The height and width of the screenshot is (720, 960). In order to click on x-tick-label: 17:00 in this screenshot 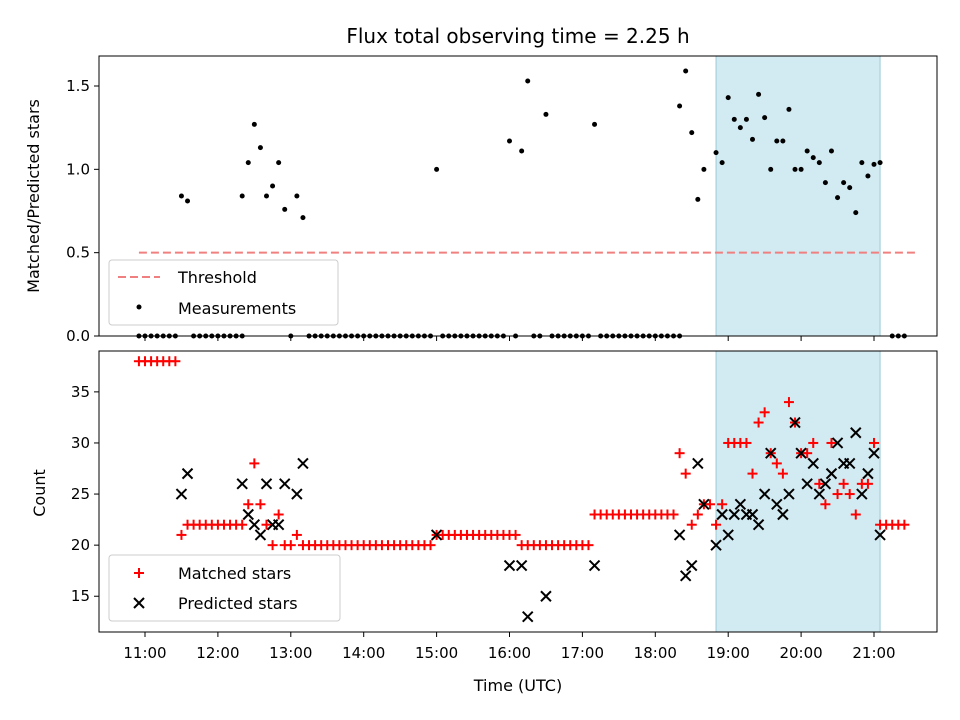, I will do `click(582, 653)`.